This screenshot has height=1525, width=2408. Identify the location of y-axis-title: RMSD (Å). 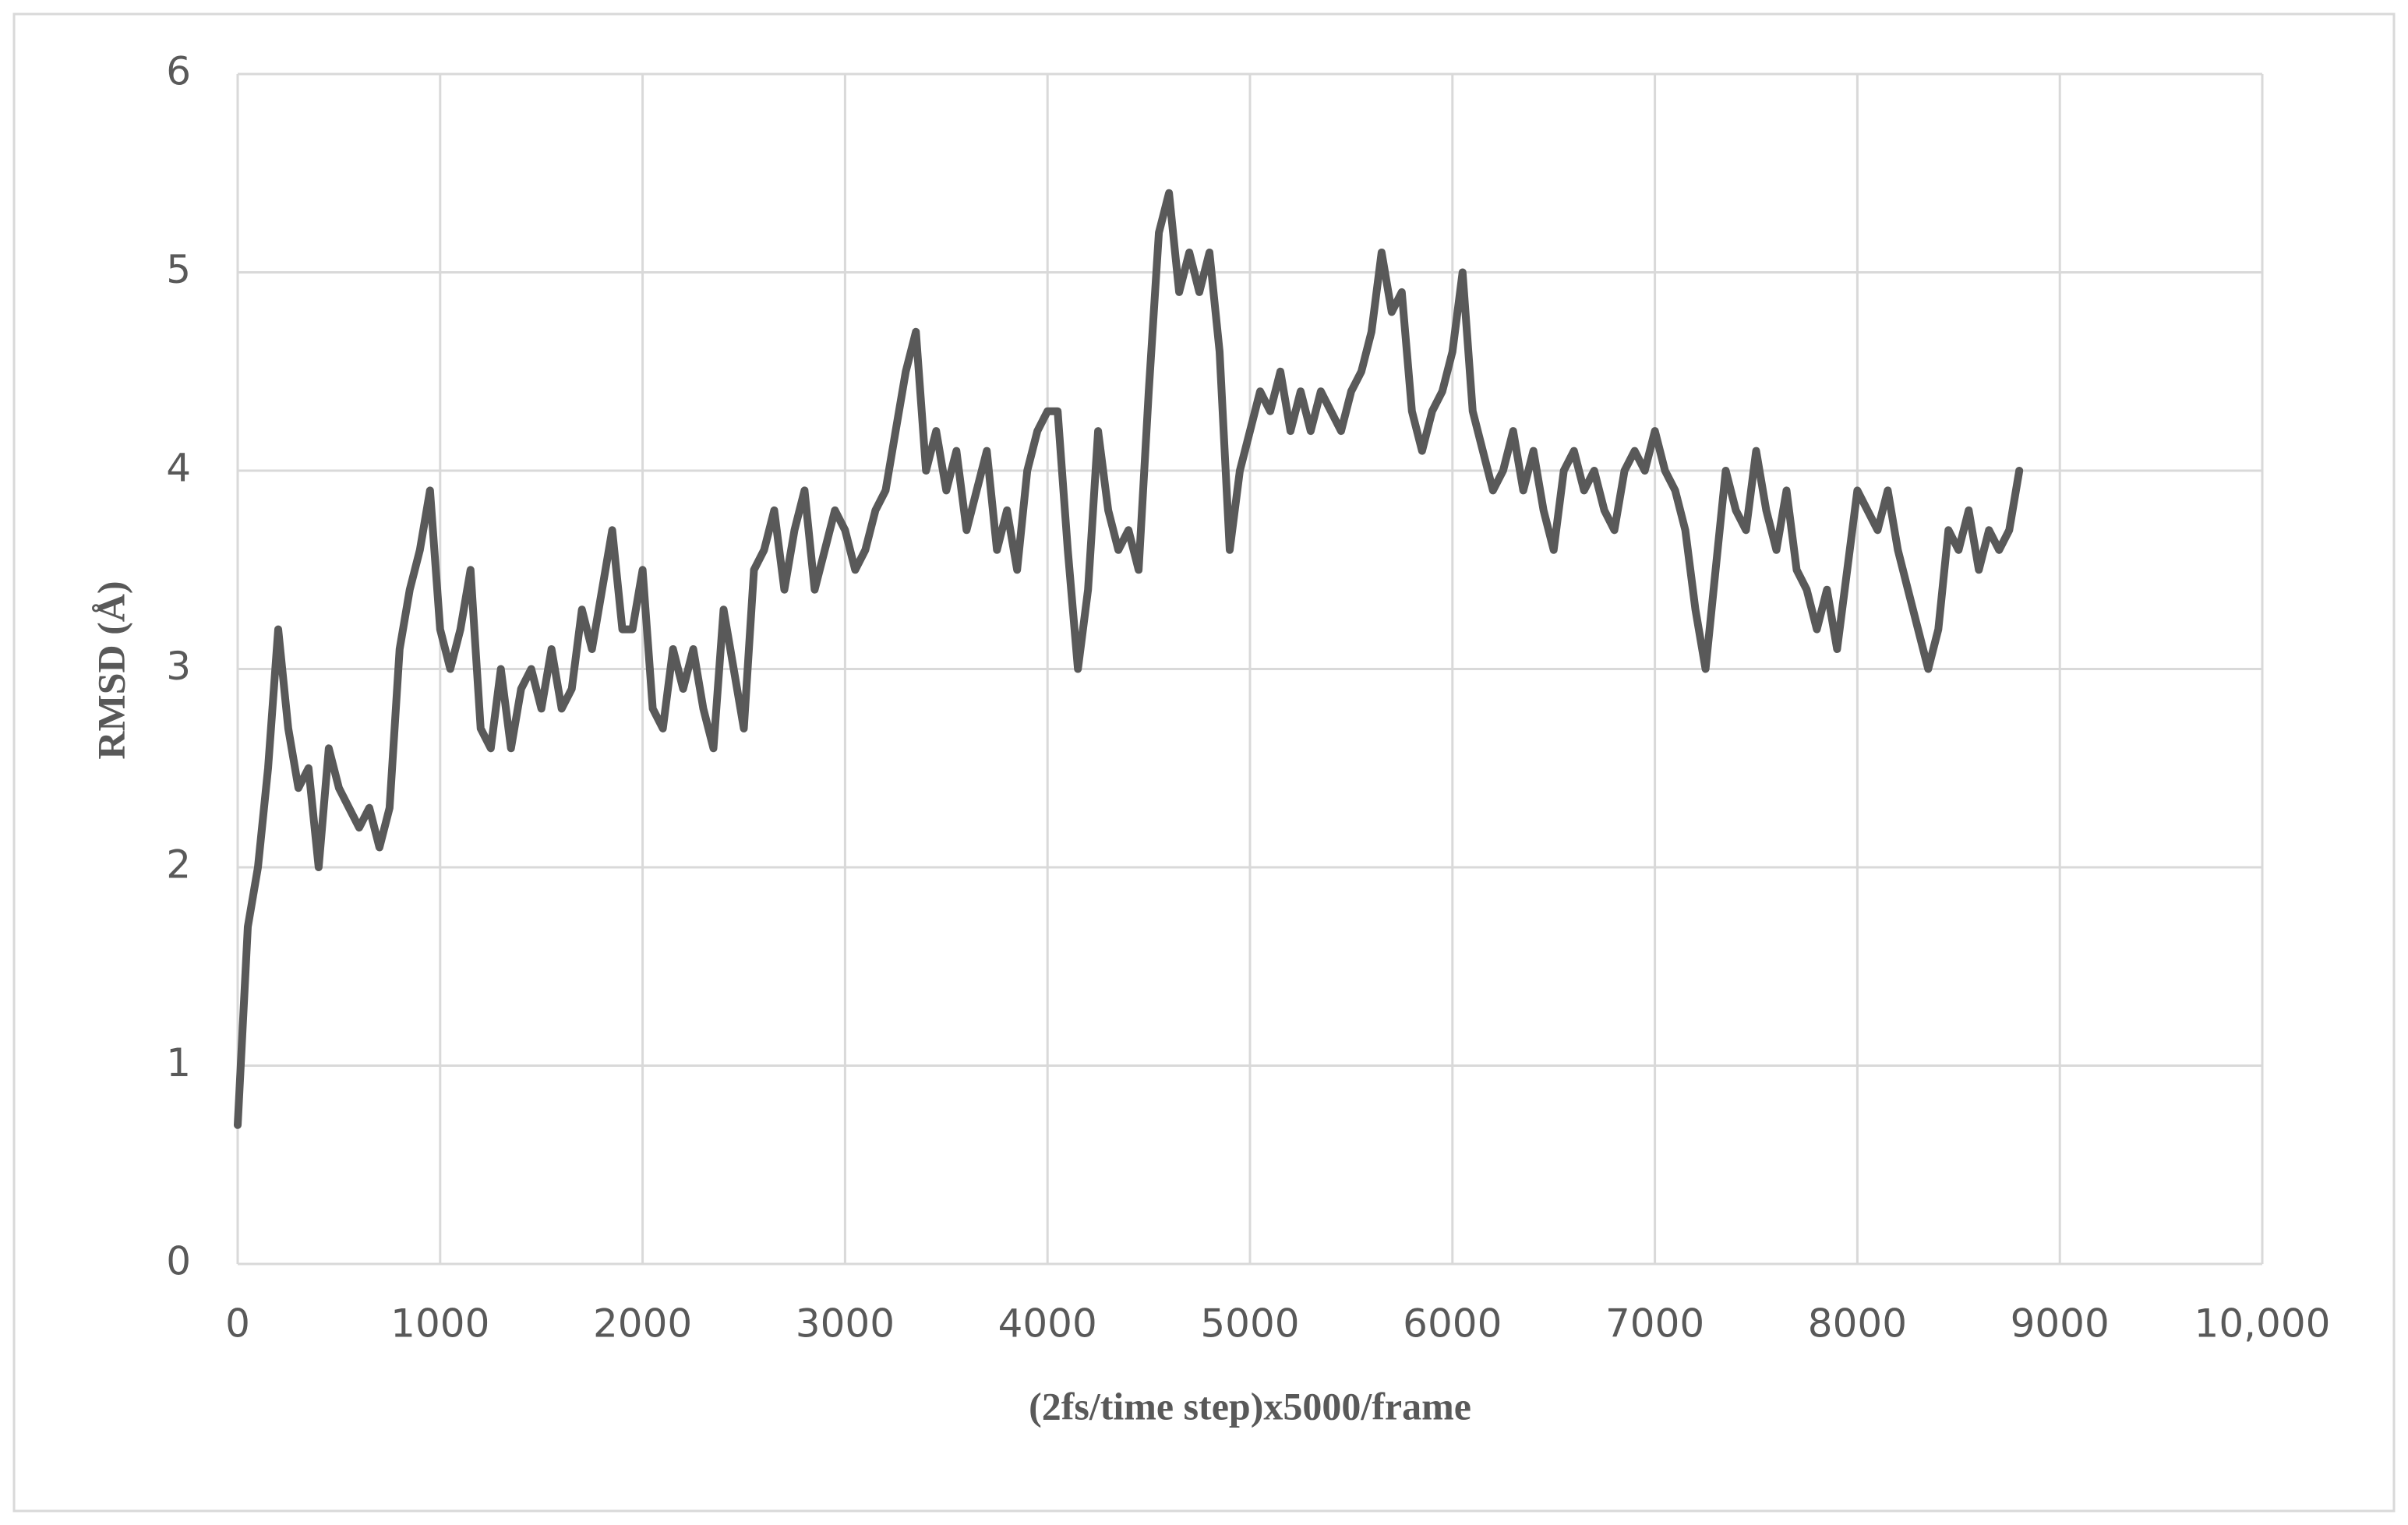
(110, 670).